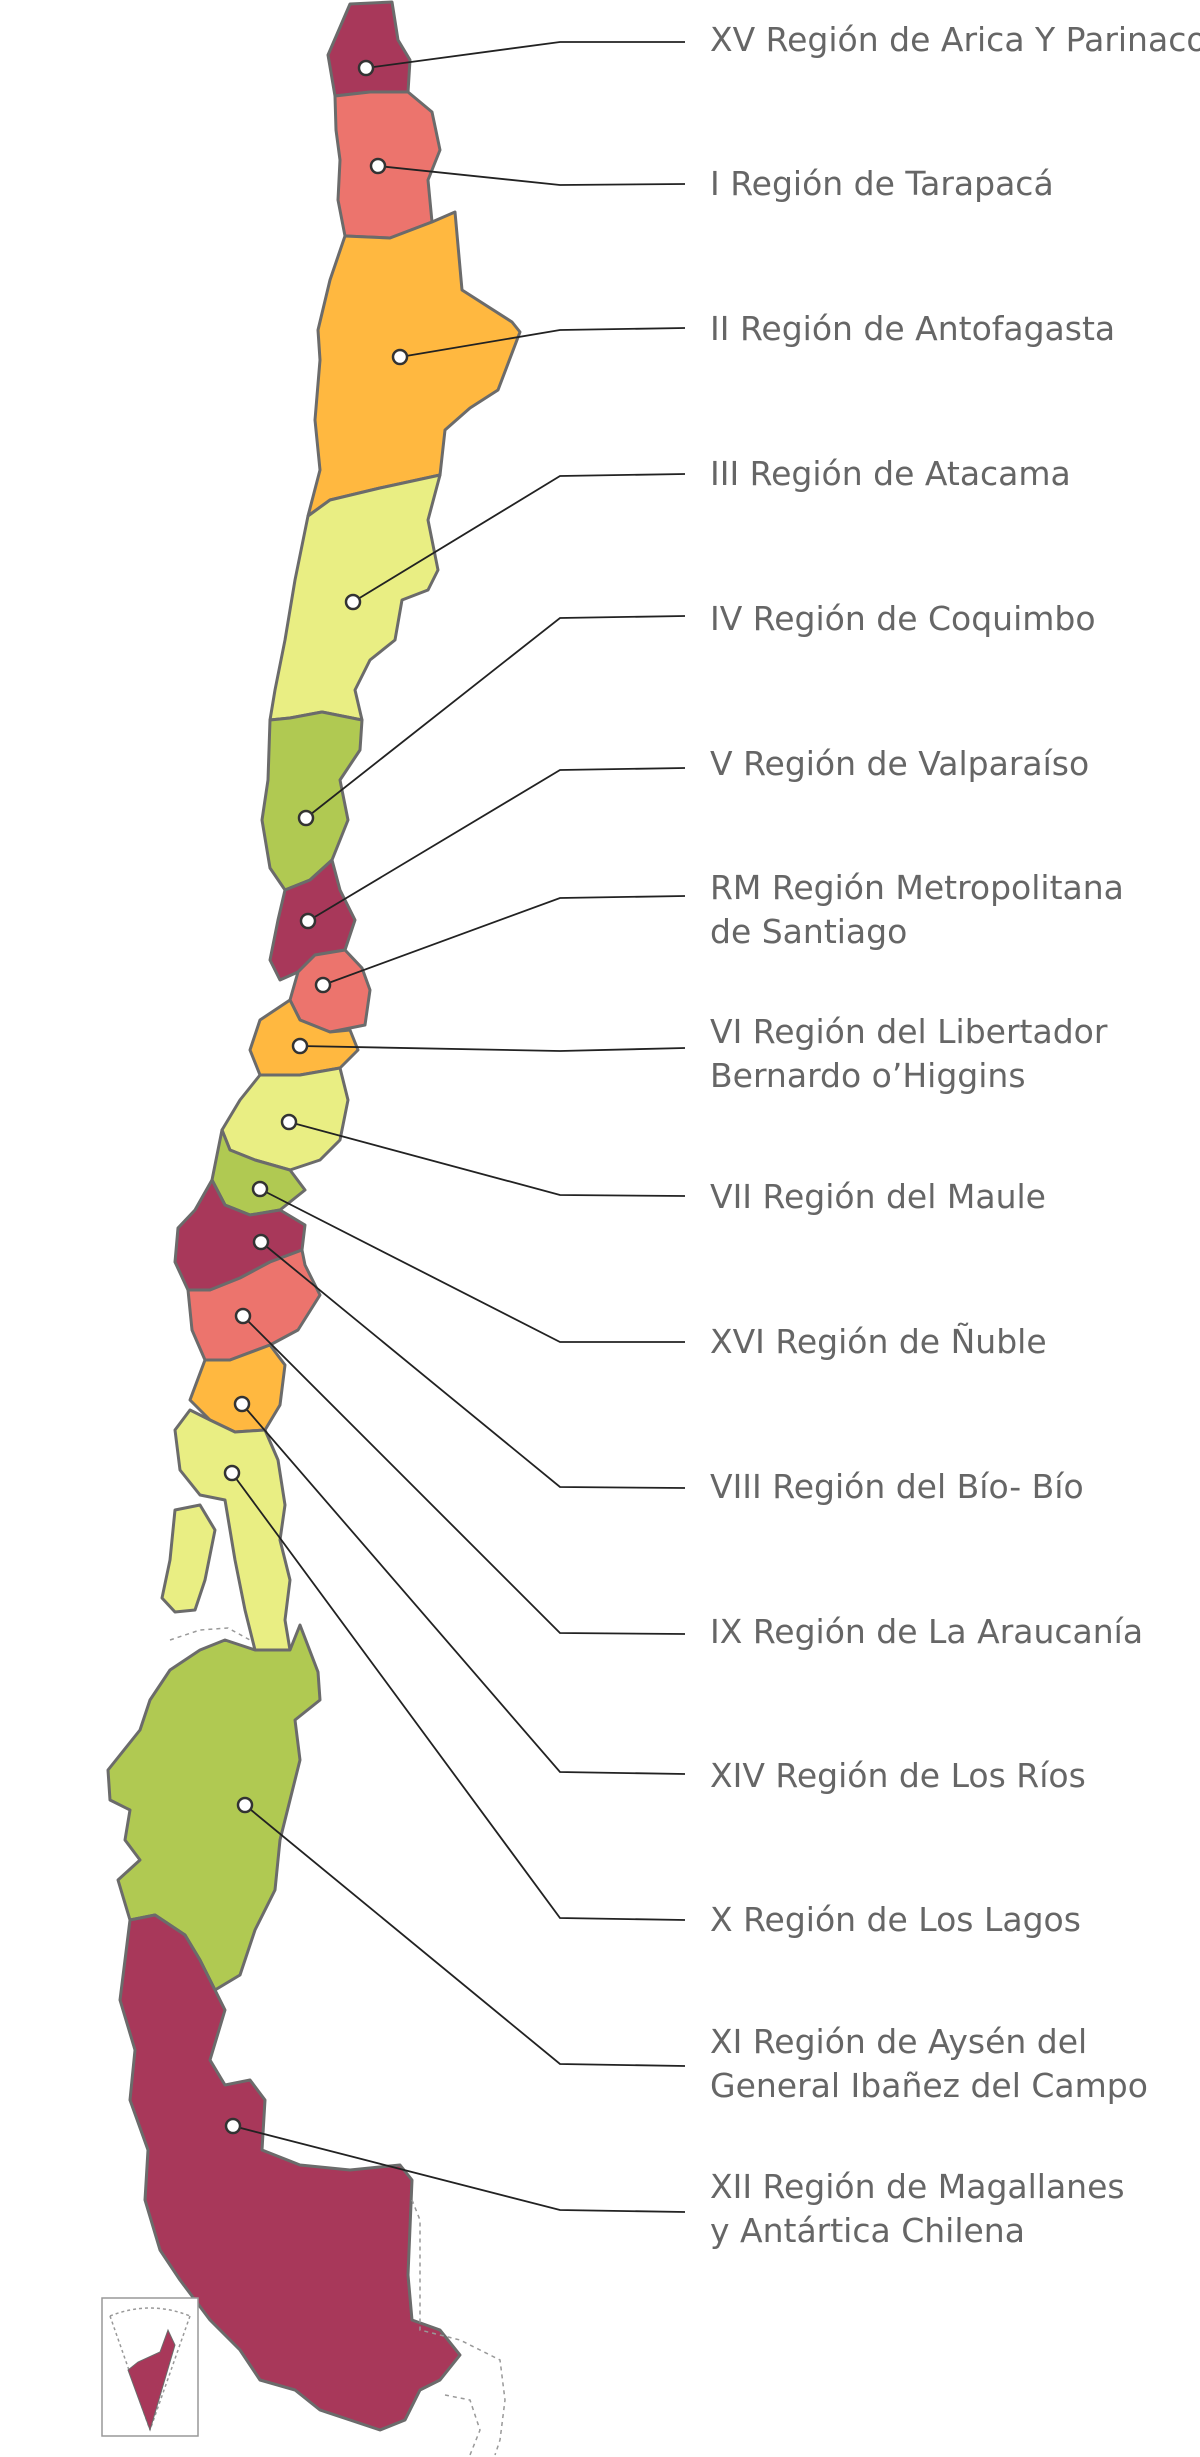 This screenshot has width=1200, height=2457. Describe the element at coordinates (913, 328) in the screenshot. I see `region-label-ii: II Región de Antofagasta` at that location.